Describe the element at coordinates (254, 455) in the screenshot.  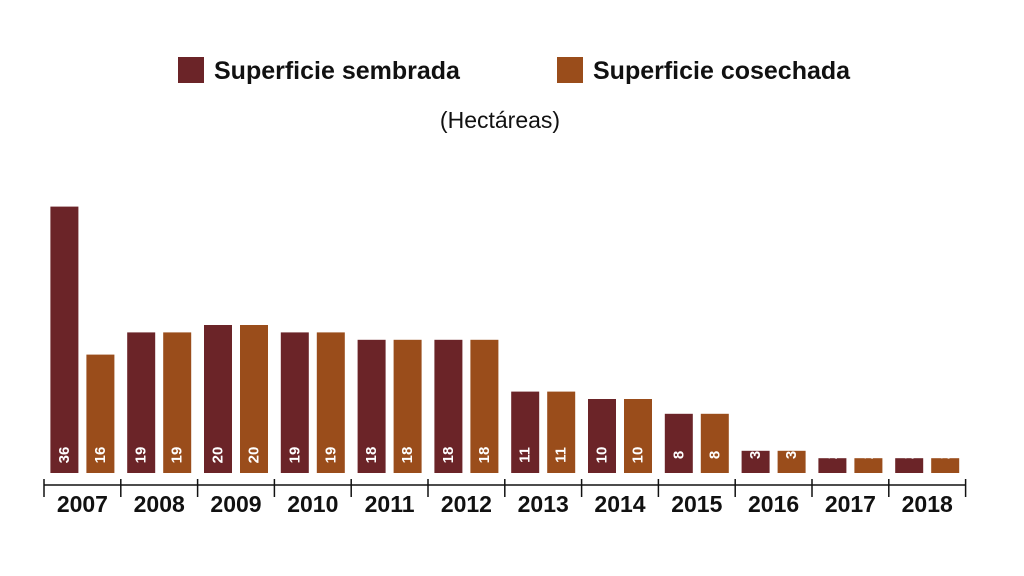
I see `data-label-cosechada-2009: 20` at that location.